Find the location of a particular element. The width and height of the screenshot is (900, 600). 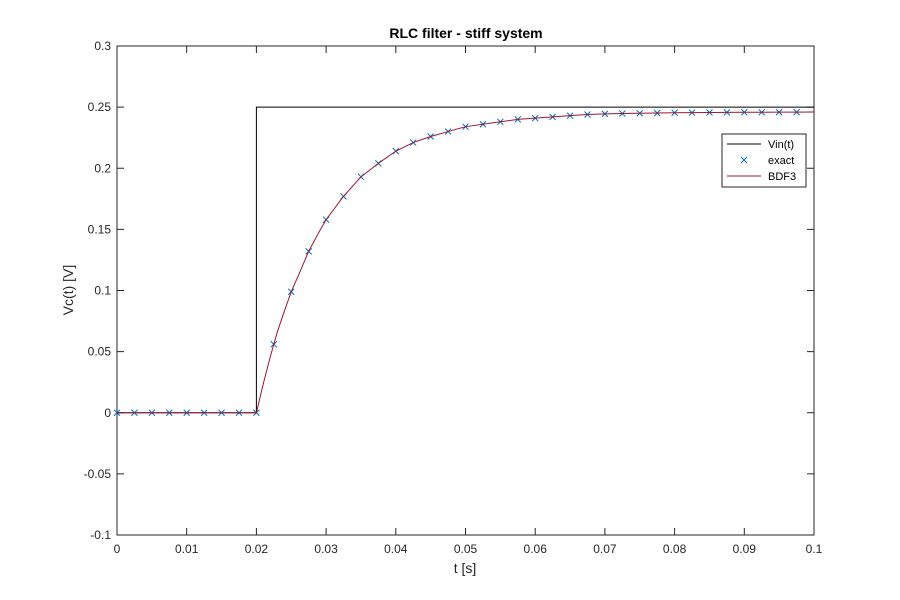

x-tick-label: 0.03 is located at coordinates (326, 549).